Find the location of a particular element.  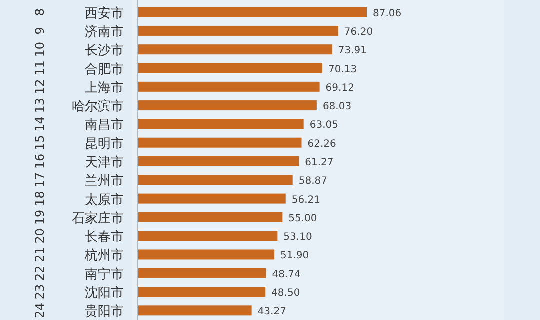

y-tick-label: 天津市 is located at coordinates (104, 163).